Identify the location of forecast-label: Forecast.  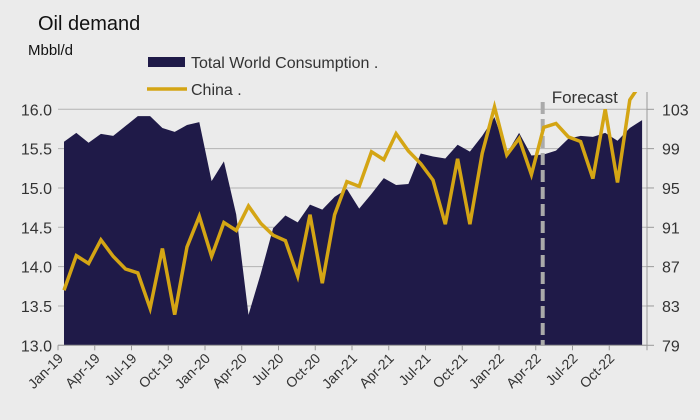
(585, 97).